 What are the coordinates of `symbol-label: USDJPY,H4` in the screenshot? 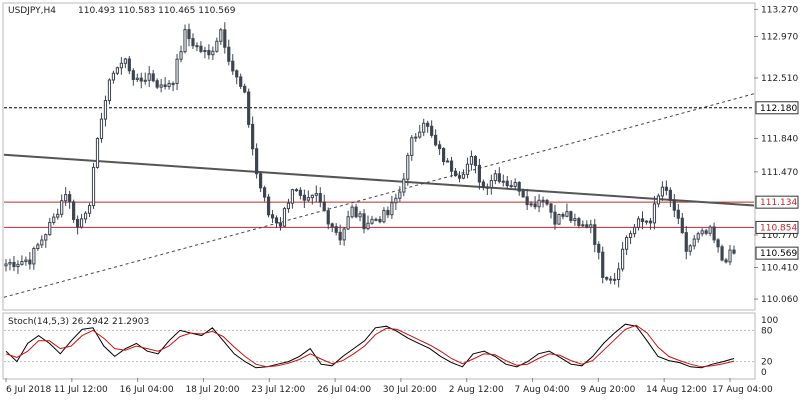 It's located at (32, 11).